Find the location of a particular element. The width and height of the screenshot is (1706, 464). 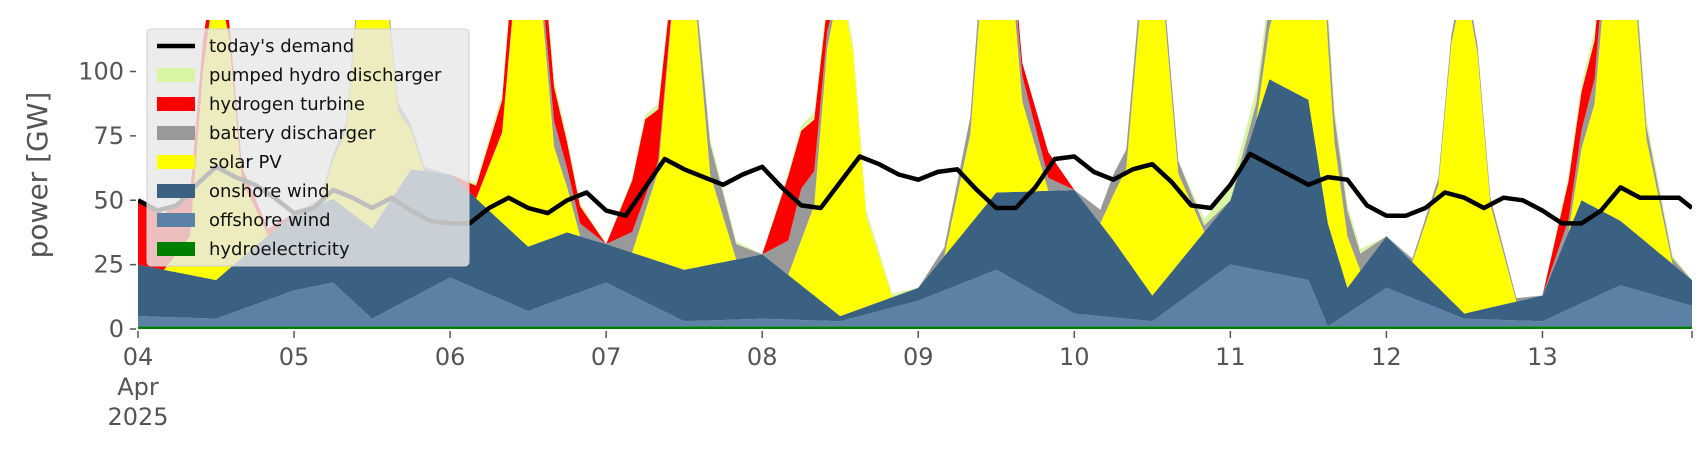

y-tick-label: 0 is located at coordinates (116, 329).